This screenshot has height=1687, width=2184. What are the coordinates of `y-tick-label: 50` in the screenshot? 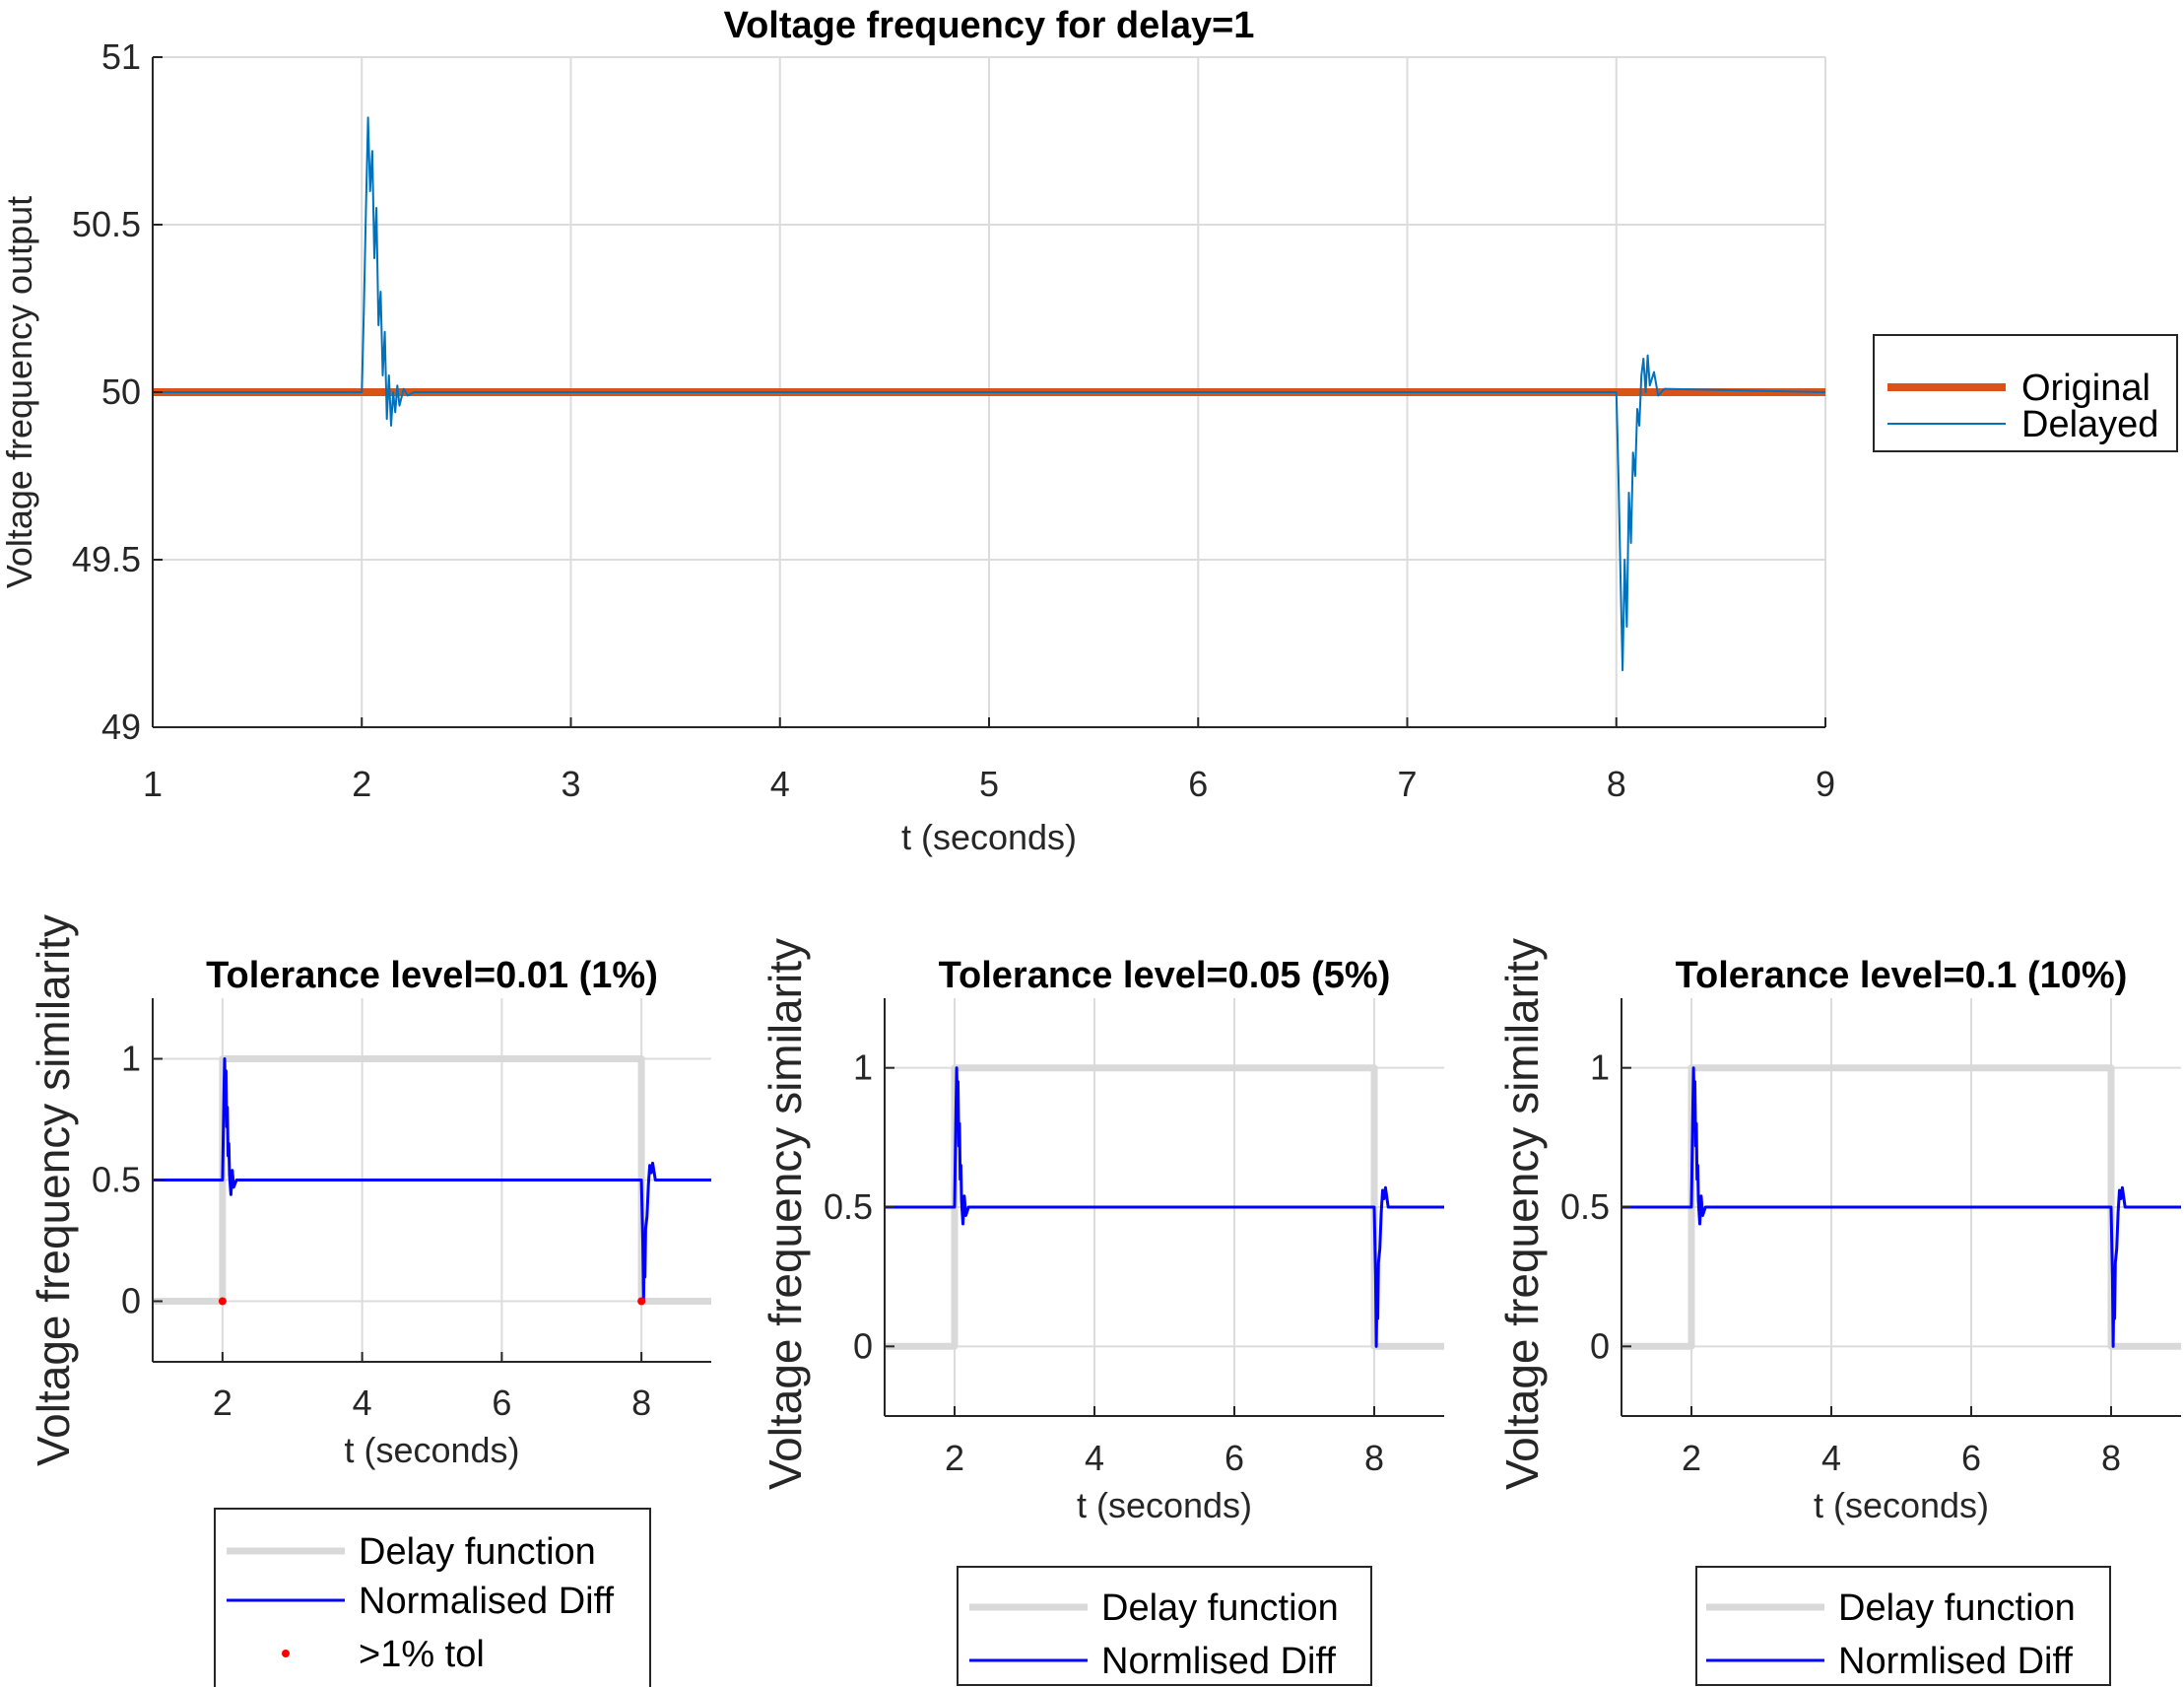 It's located at (121, 391).